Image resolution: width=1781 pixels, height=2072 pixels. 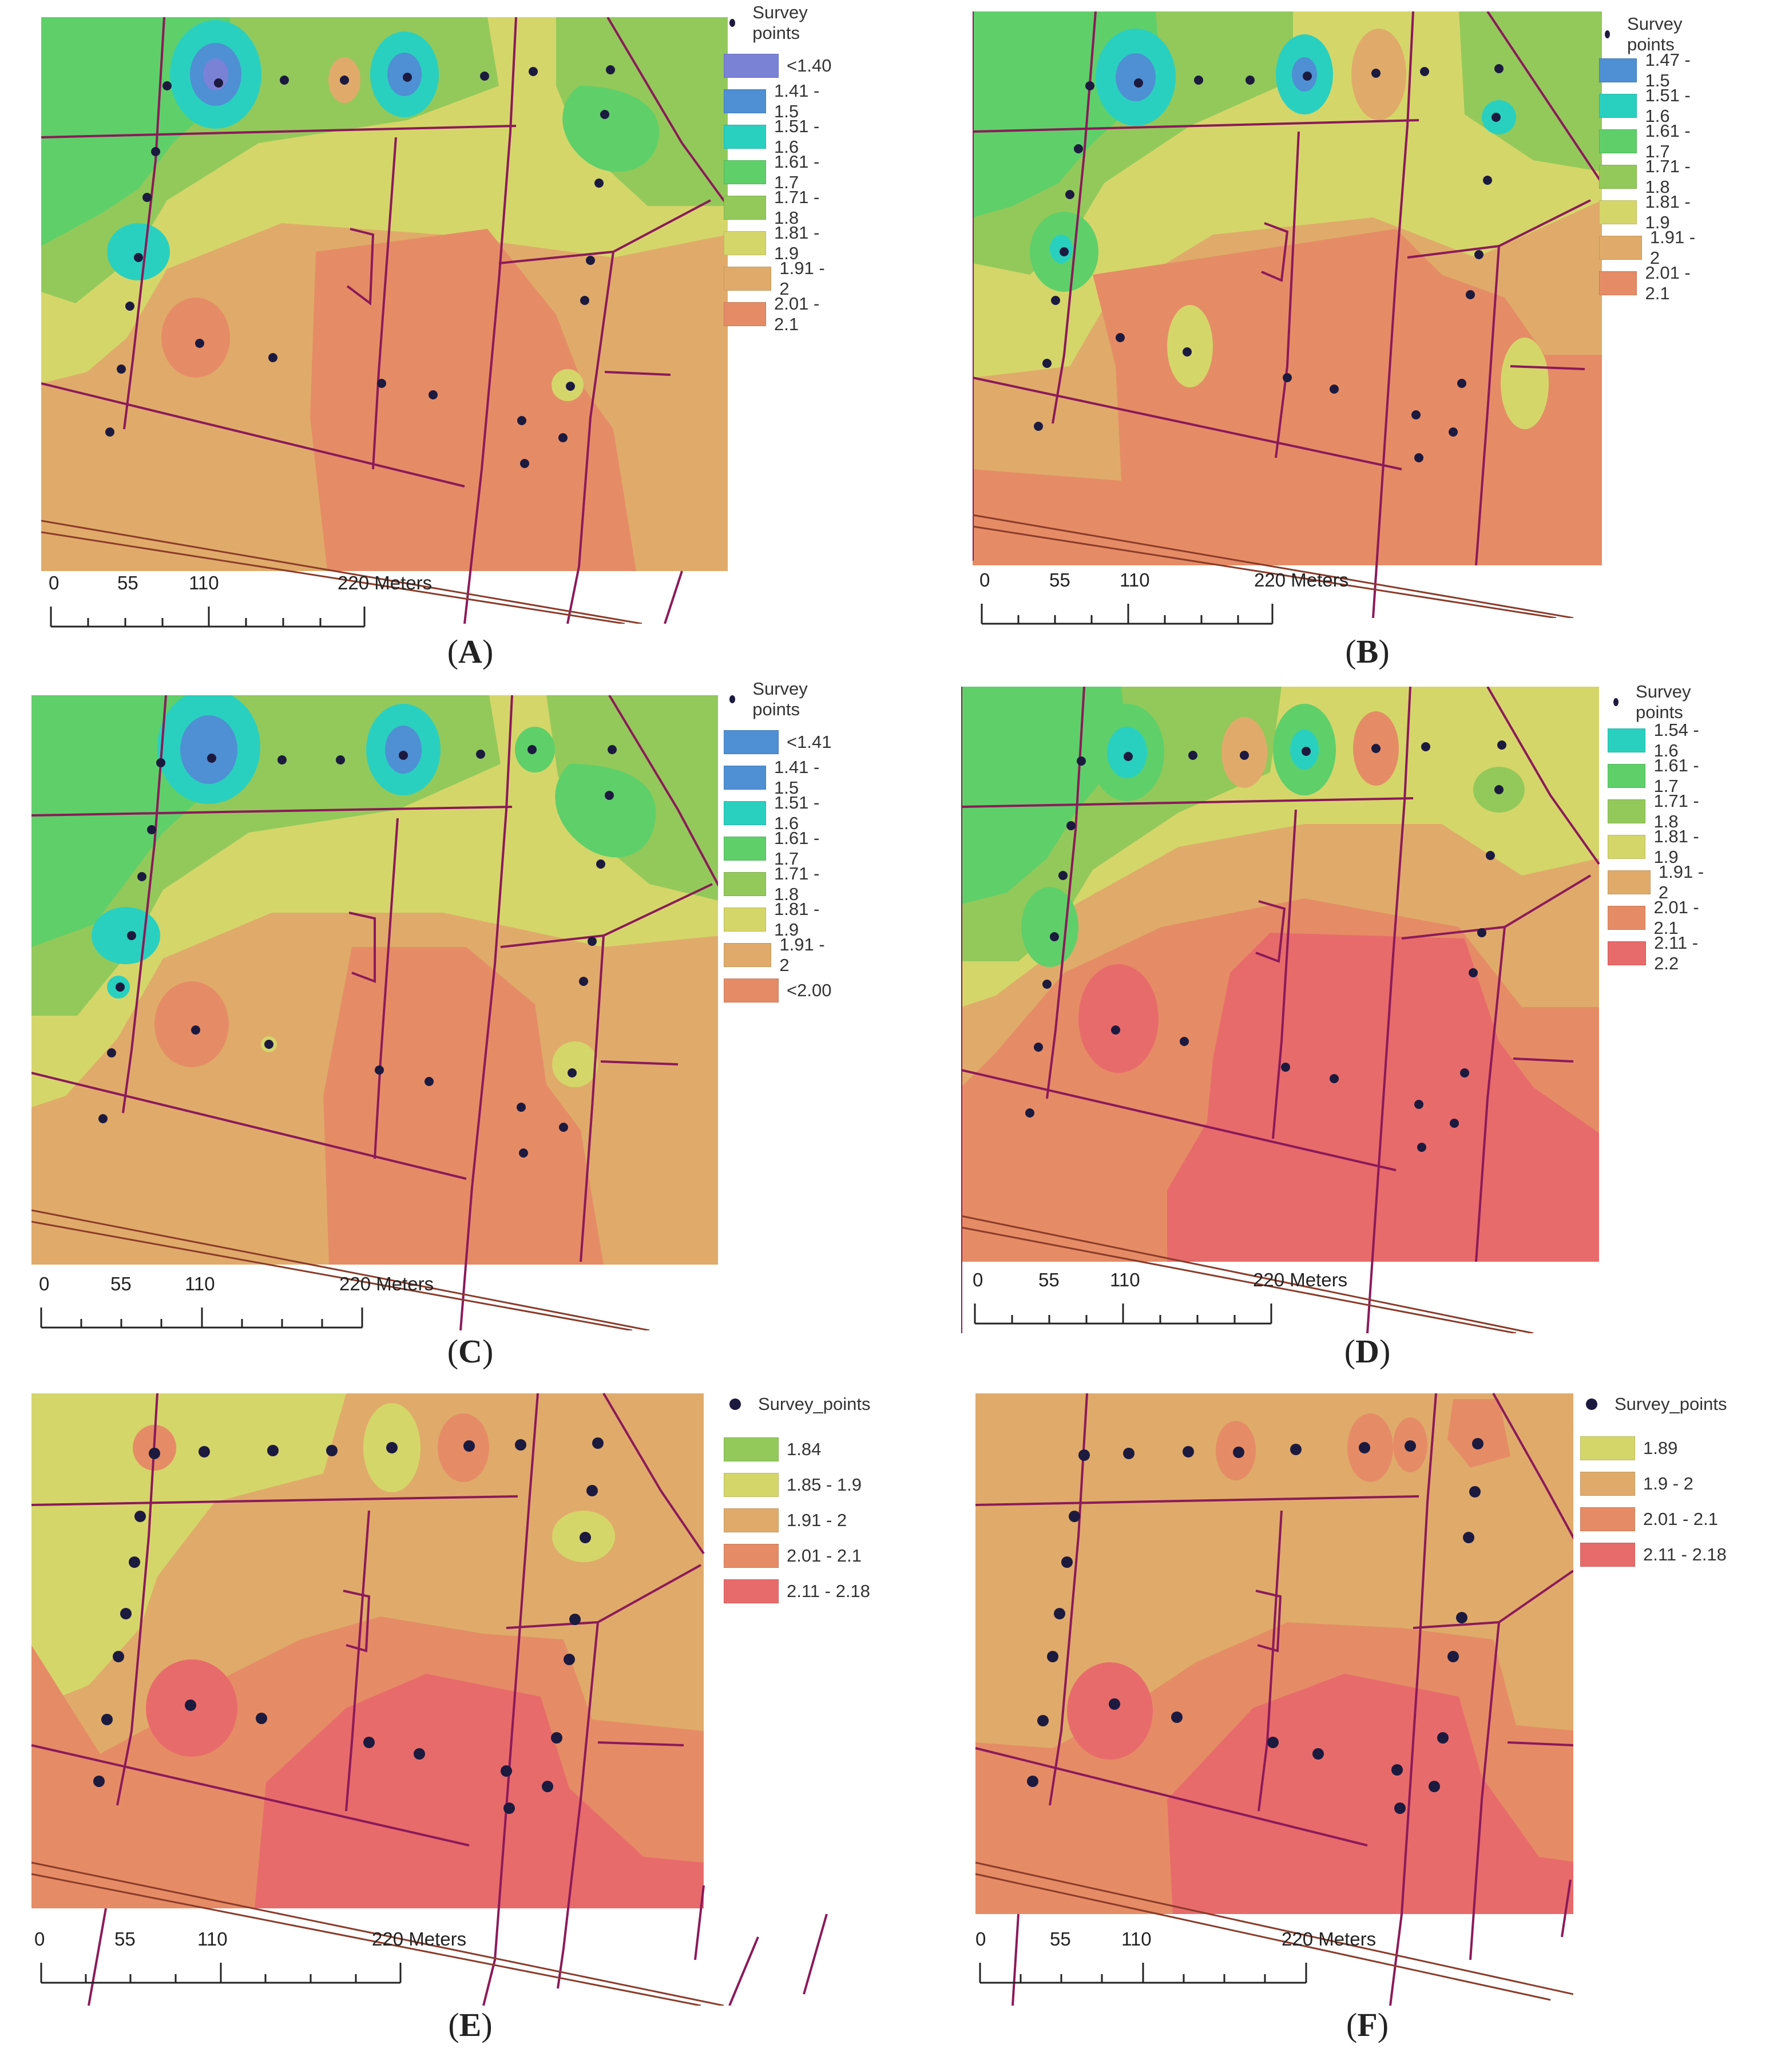 I want to click on legend-item: 1.91 - 2, so click(x=1657, y=882).